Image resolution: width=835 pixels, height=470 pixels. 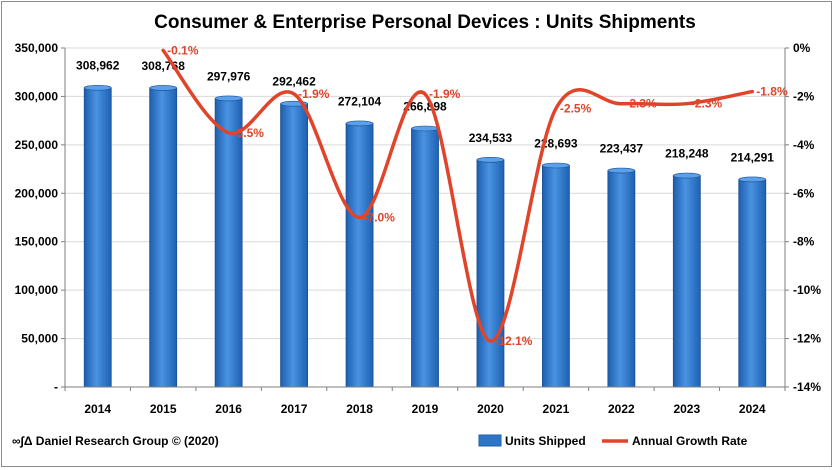 I want to click on credit-text: ∞∫Δ Daniel Research Group © (2020), so click(x=115, y=441).